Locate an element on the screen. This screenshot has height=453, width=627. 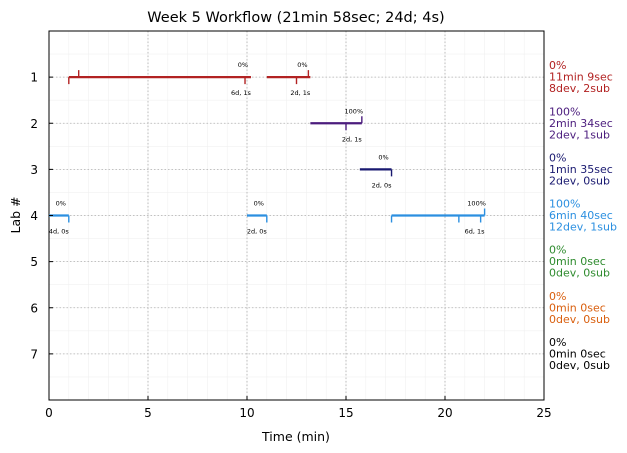
x-tick-label: 5 is located at coordinates (148, 413).